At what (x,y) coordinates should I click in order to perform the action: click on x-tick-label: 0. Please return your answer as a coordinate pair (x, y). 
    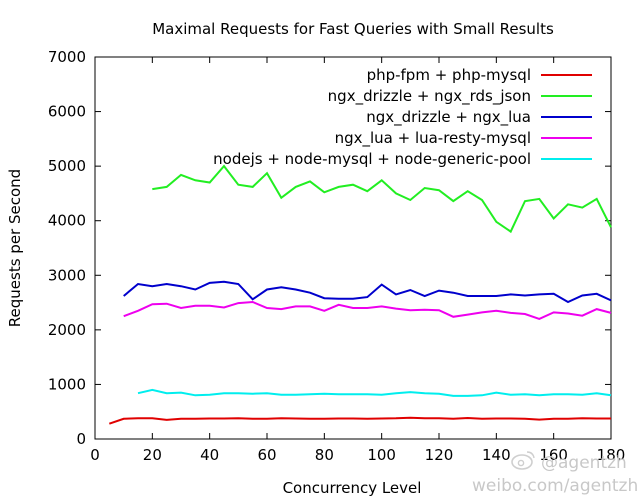
    Looking at the image, I should click on (95, 455).